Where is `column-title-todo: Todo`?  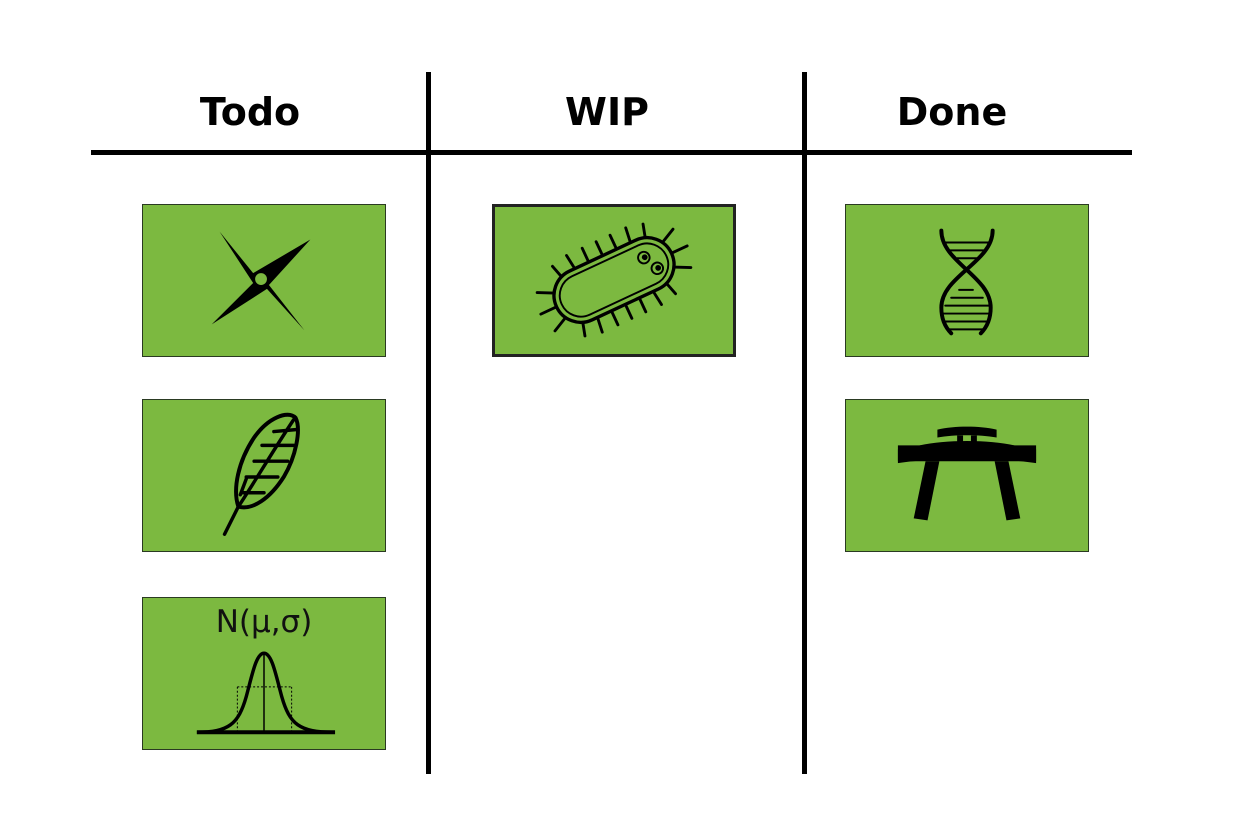 column-title-todo: Todo is located at coordinates (250, 112).